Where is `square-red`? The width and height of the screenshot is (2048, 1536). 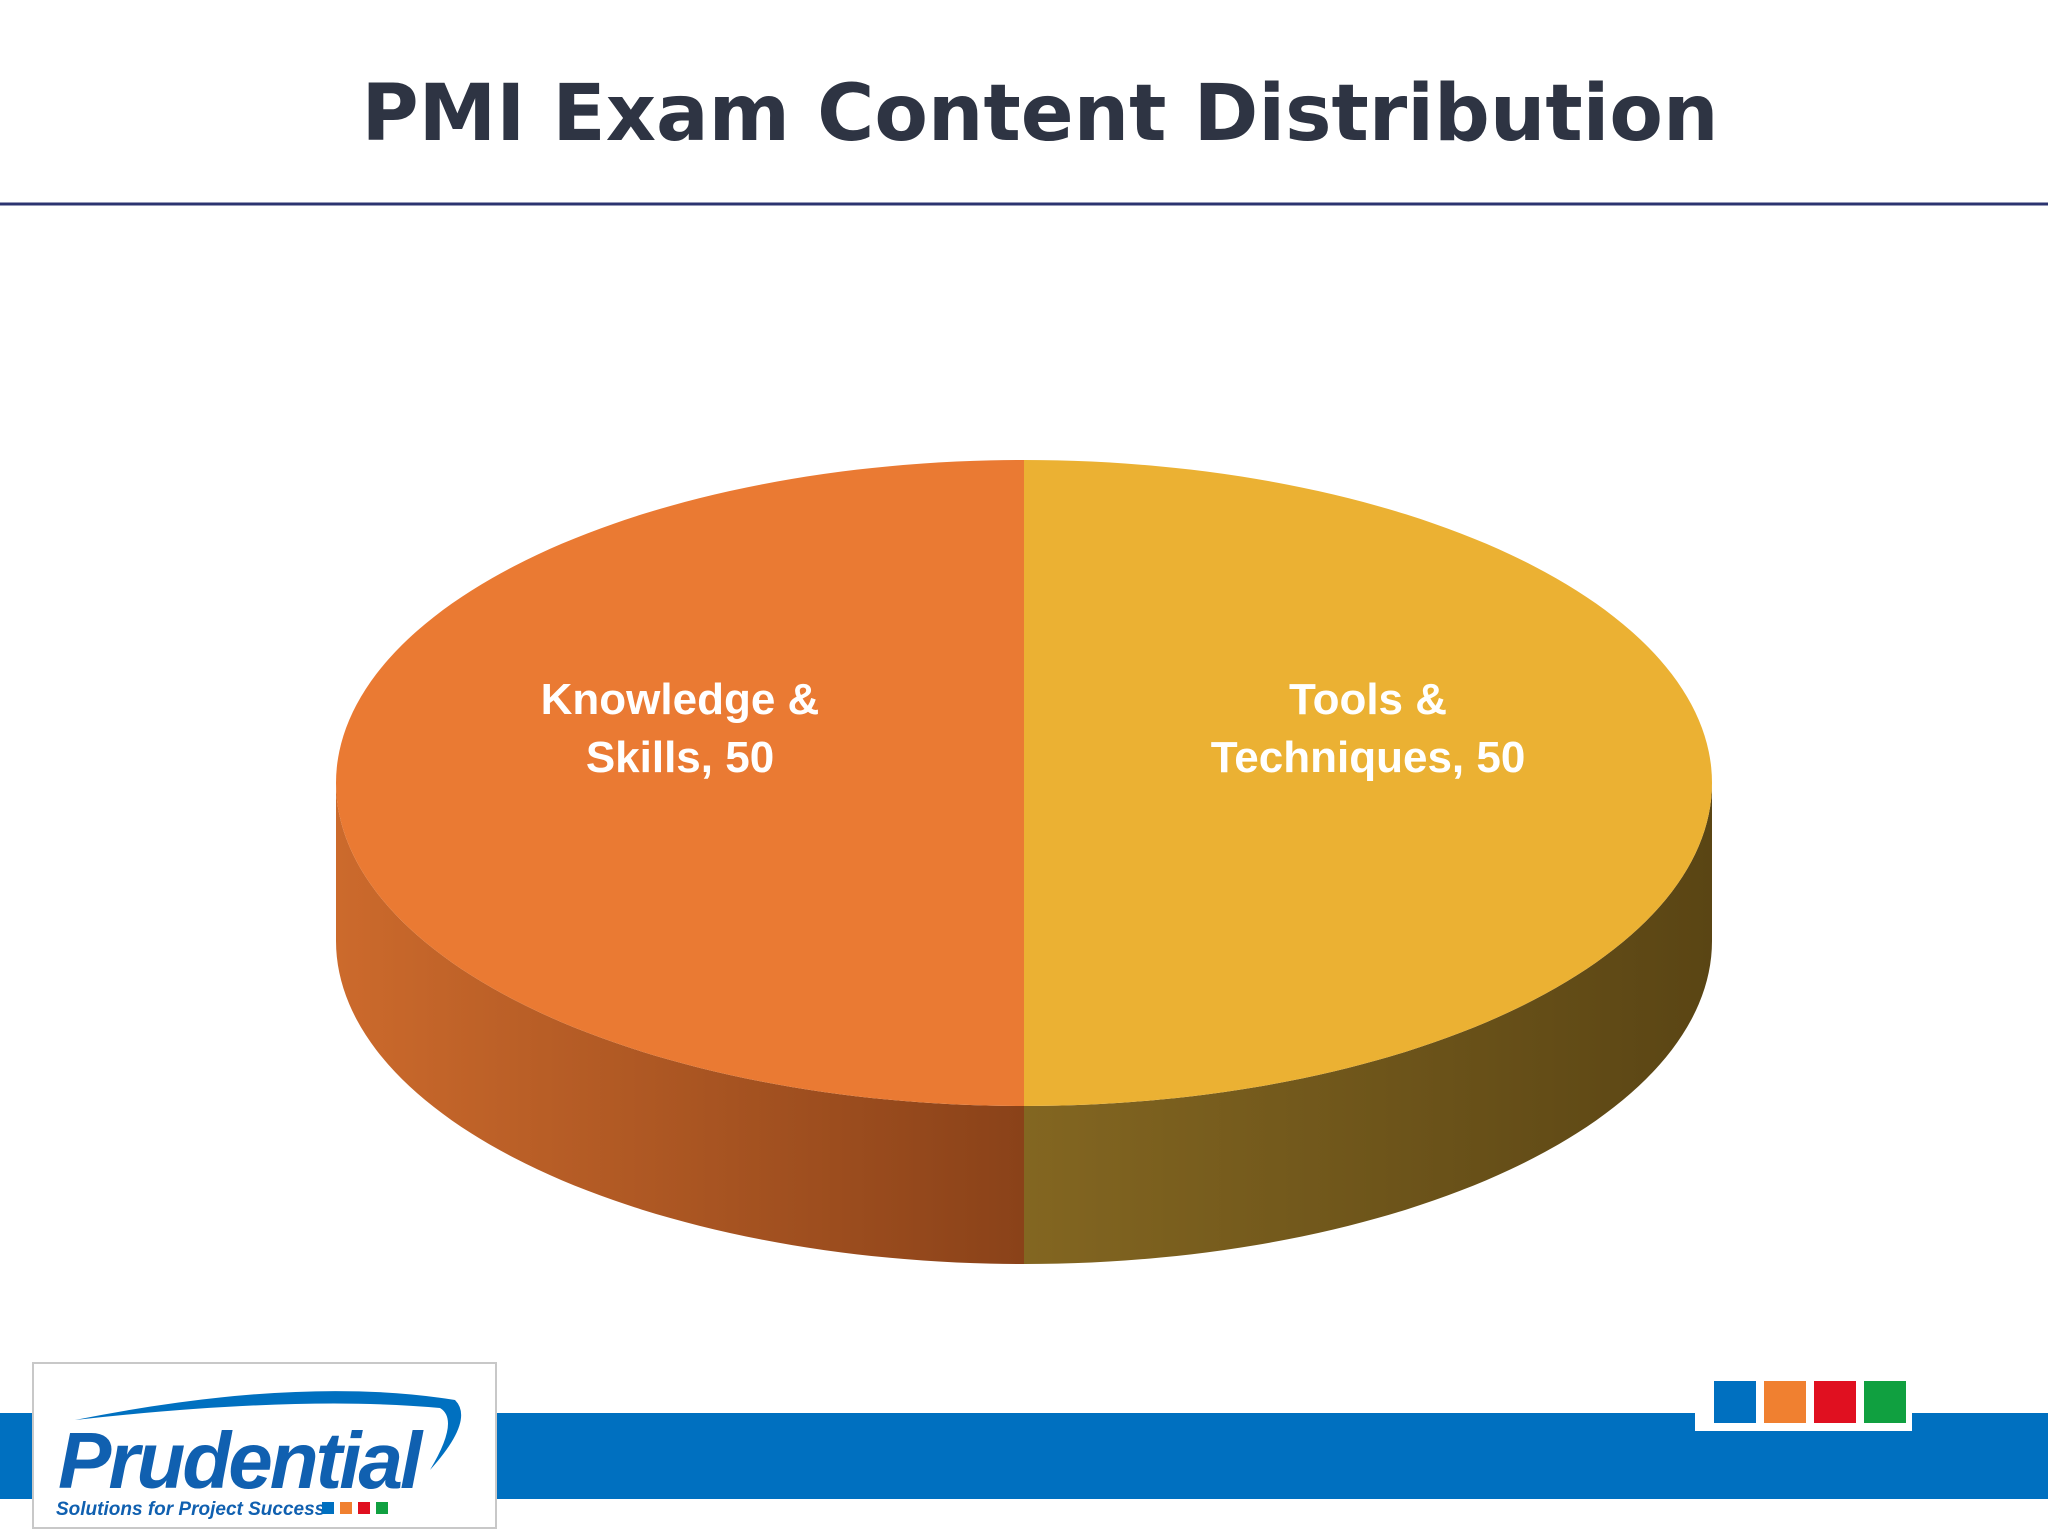 square-red is located at coordinates (1835, 1402).